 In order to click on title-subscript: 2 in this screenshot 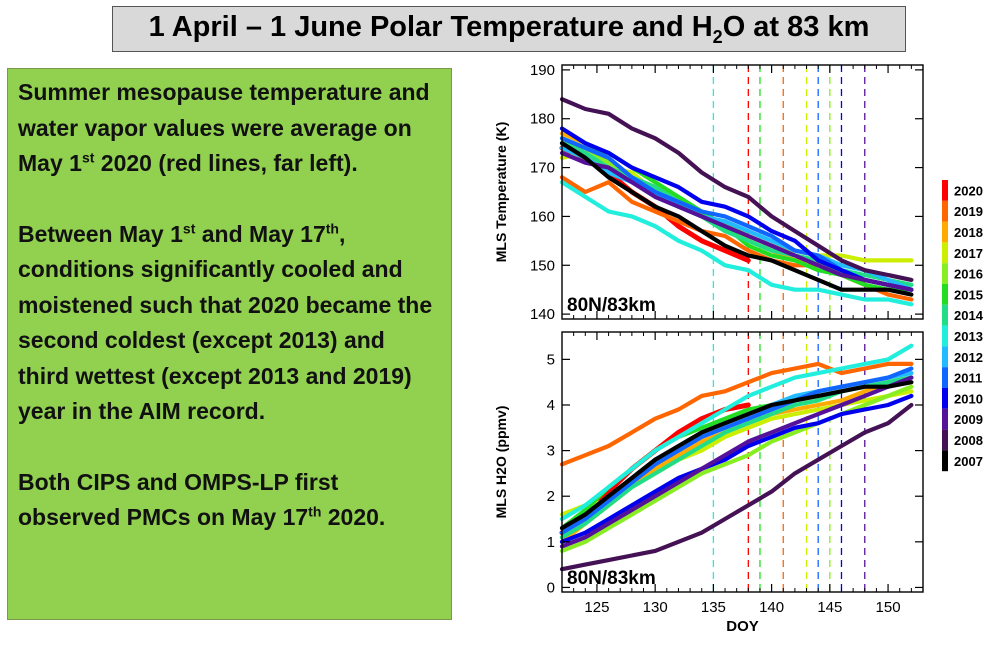, I will do `click(717, 36)`.